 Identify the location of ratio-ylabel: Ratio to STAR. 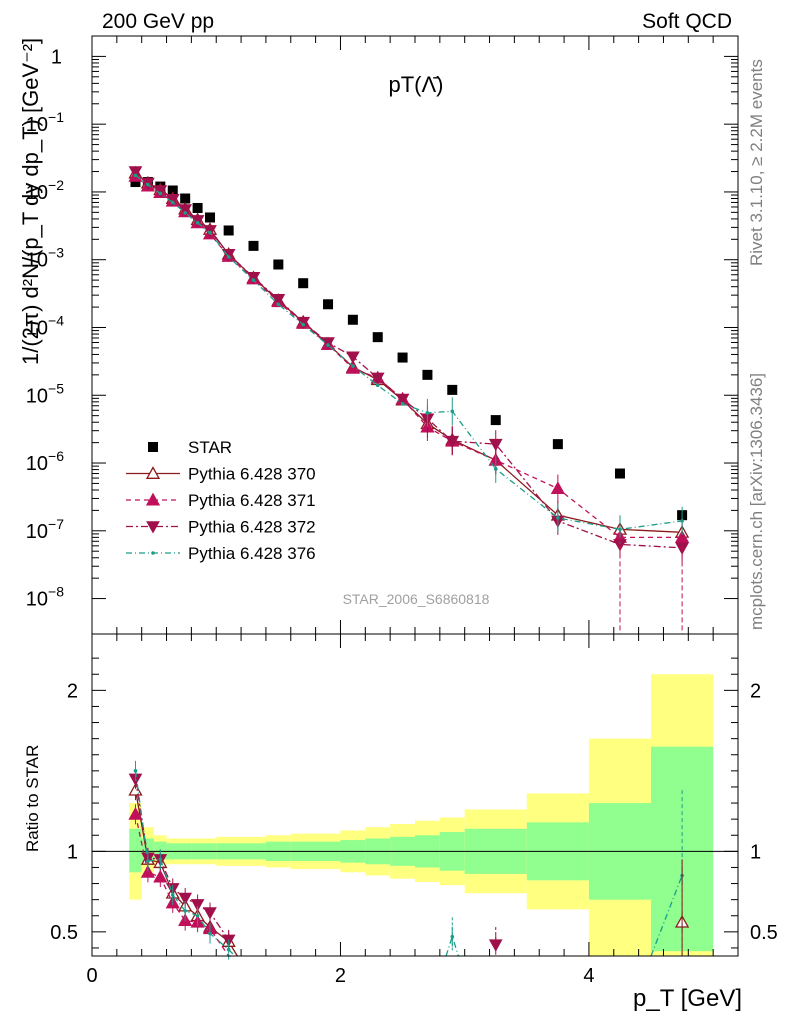
(32, 798).